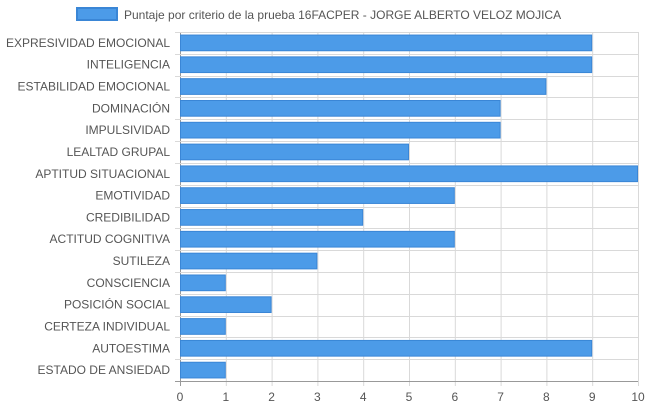 Image resolution: width=648 pixels, height=410 pixels. I want to click on category-label: CERTEZA INDIVIDUAL, so click(107, 326).